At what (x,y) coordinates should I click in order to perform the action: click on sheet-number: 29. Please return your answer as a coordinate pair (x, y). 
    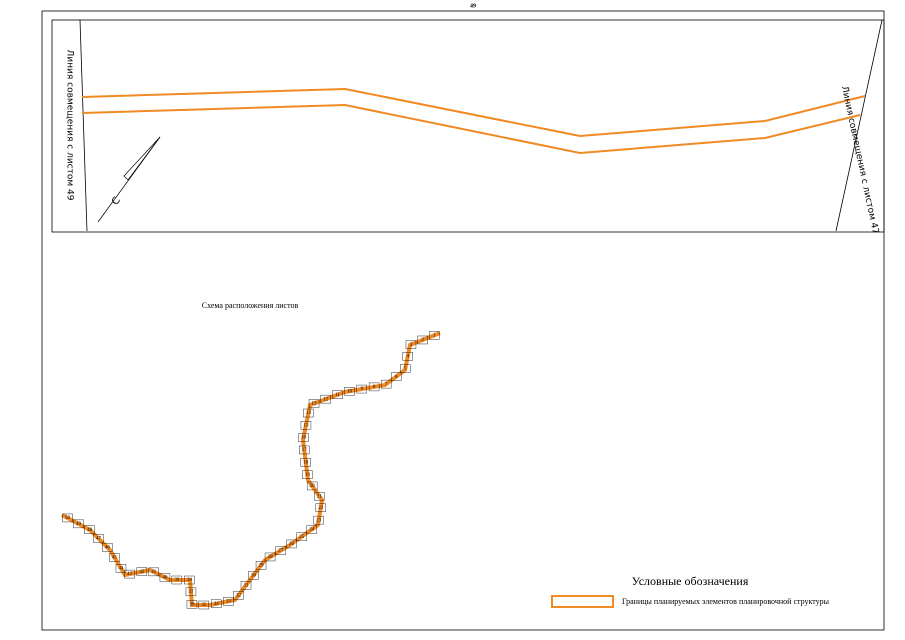
    Looking at the image, I should click on (262, 565).